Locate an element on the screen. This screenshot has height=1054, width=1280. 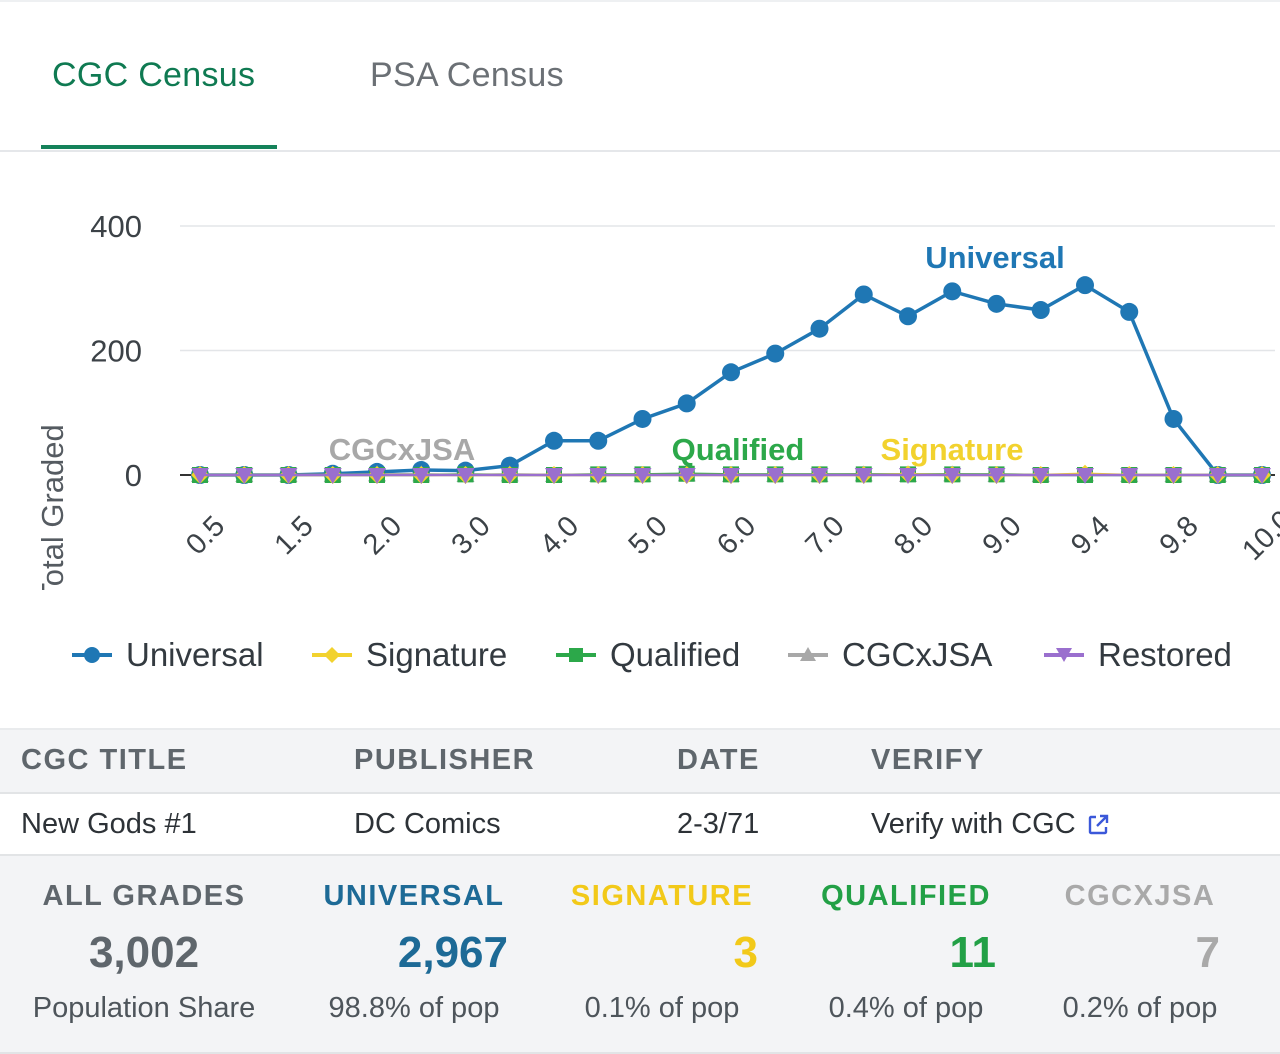
series-restored is located at coordinates (731, 476).